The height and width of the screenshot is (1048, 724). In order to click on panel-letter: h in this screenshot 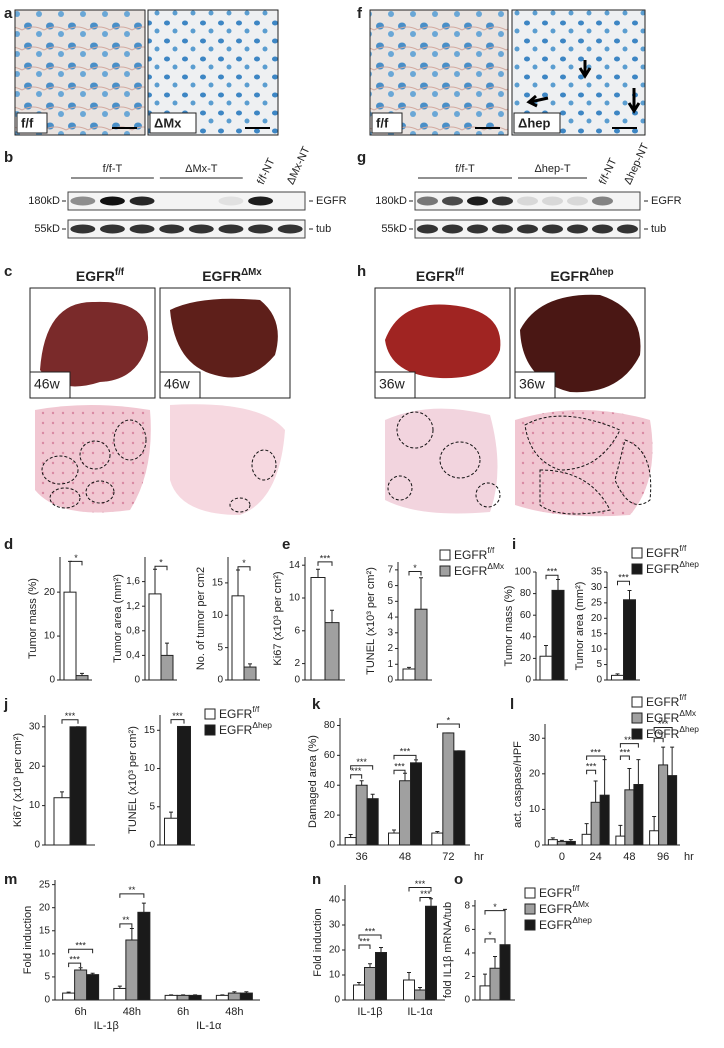, I will do `click(361, 271)`.